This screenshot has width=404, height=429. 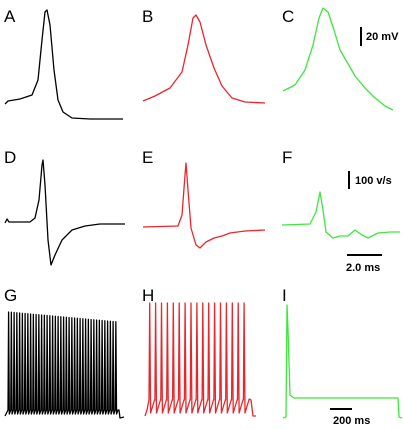 What do you see at coordinates (10, 16) in the screenshot?
I see `panel-label: A` at bounding box center [10, 16].